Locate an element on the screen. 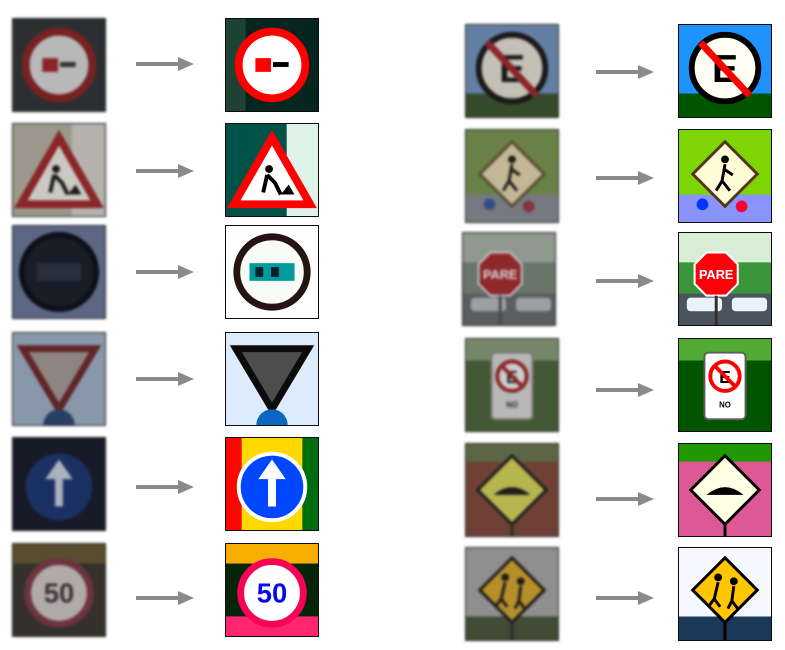  no-parking-small-sign-original is located at coordinates (59, 65).